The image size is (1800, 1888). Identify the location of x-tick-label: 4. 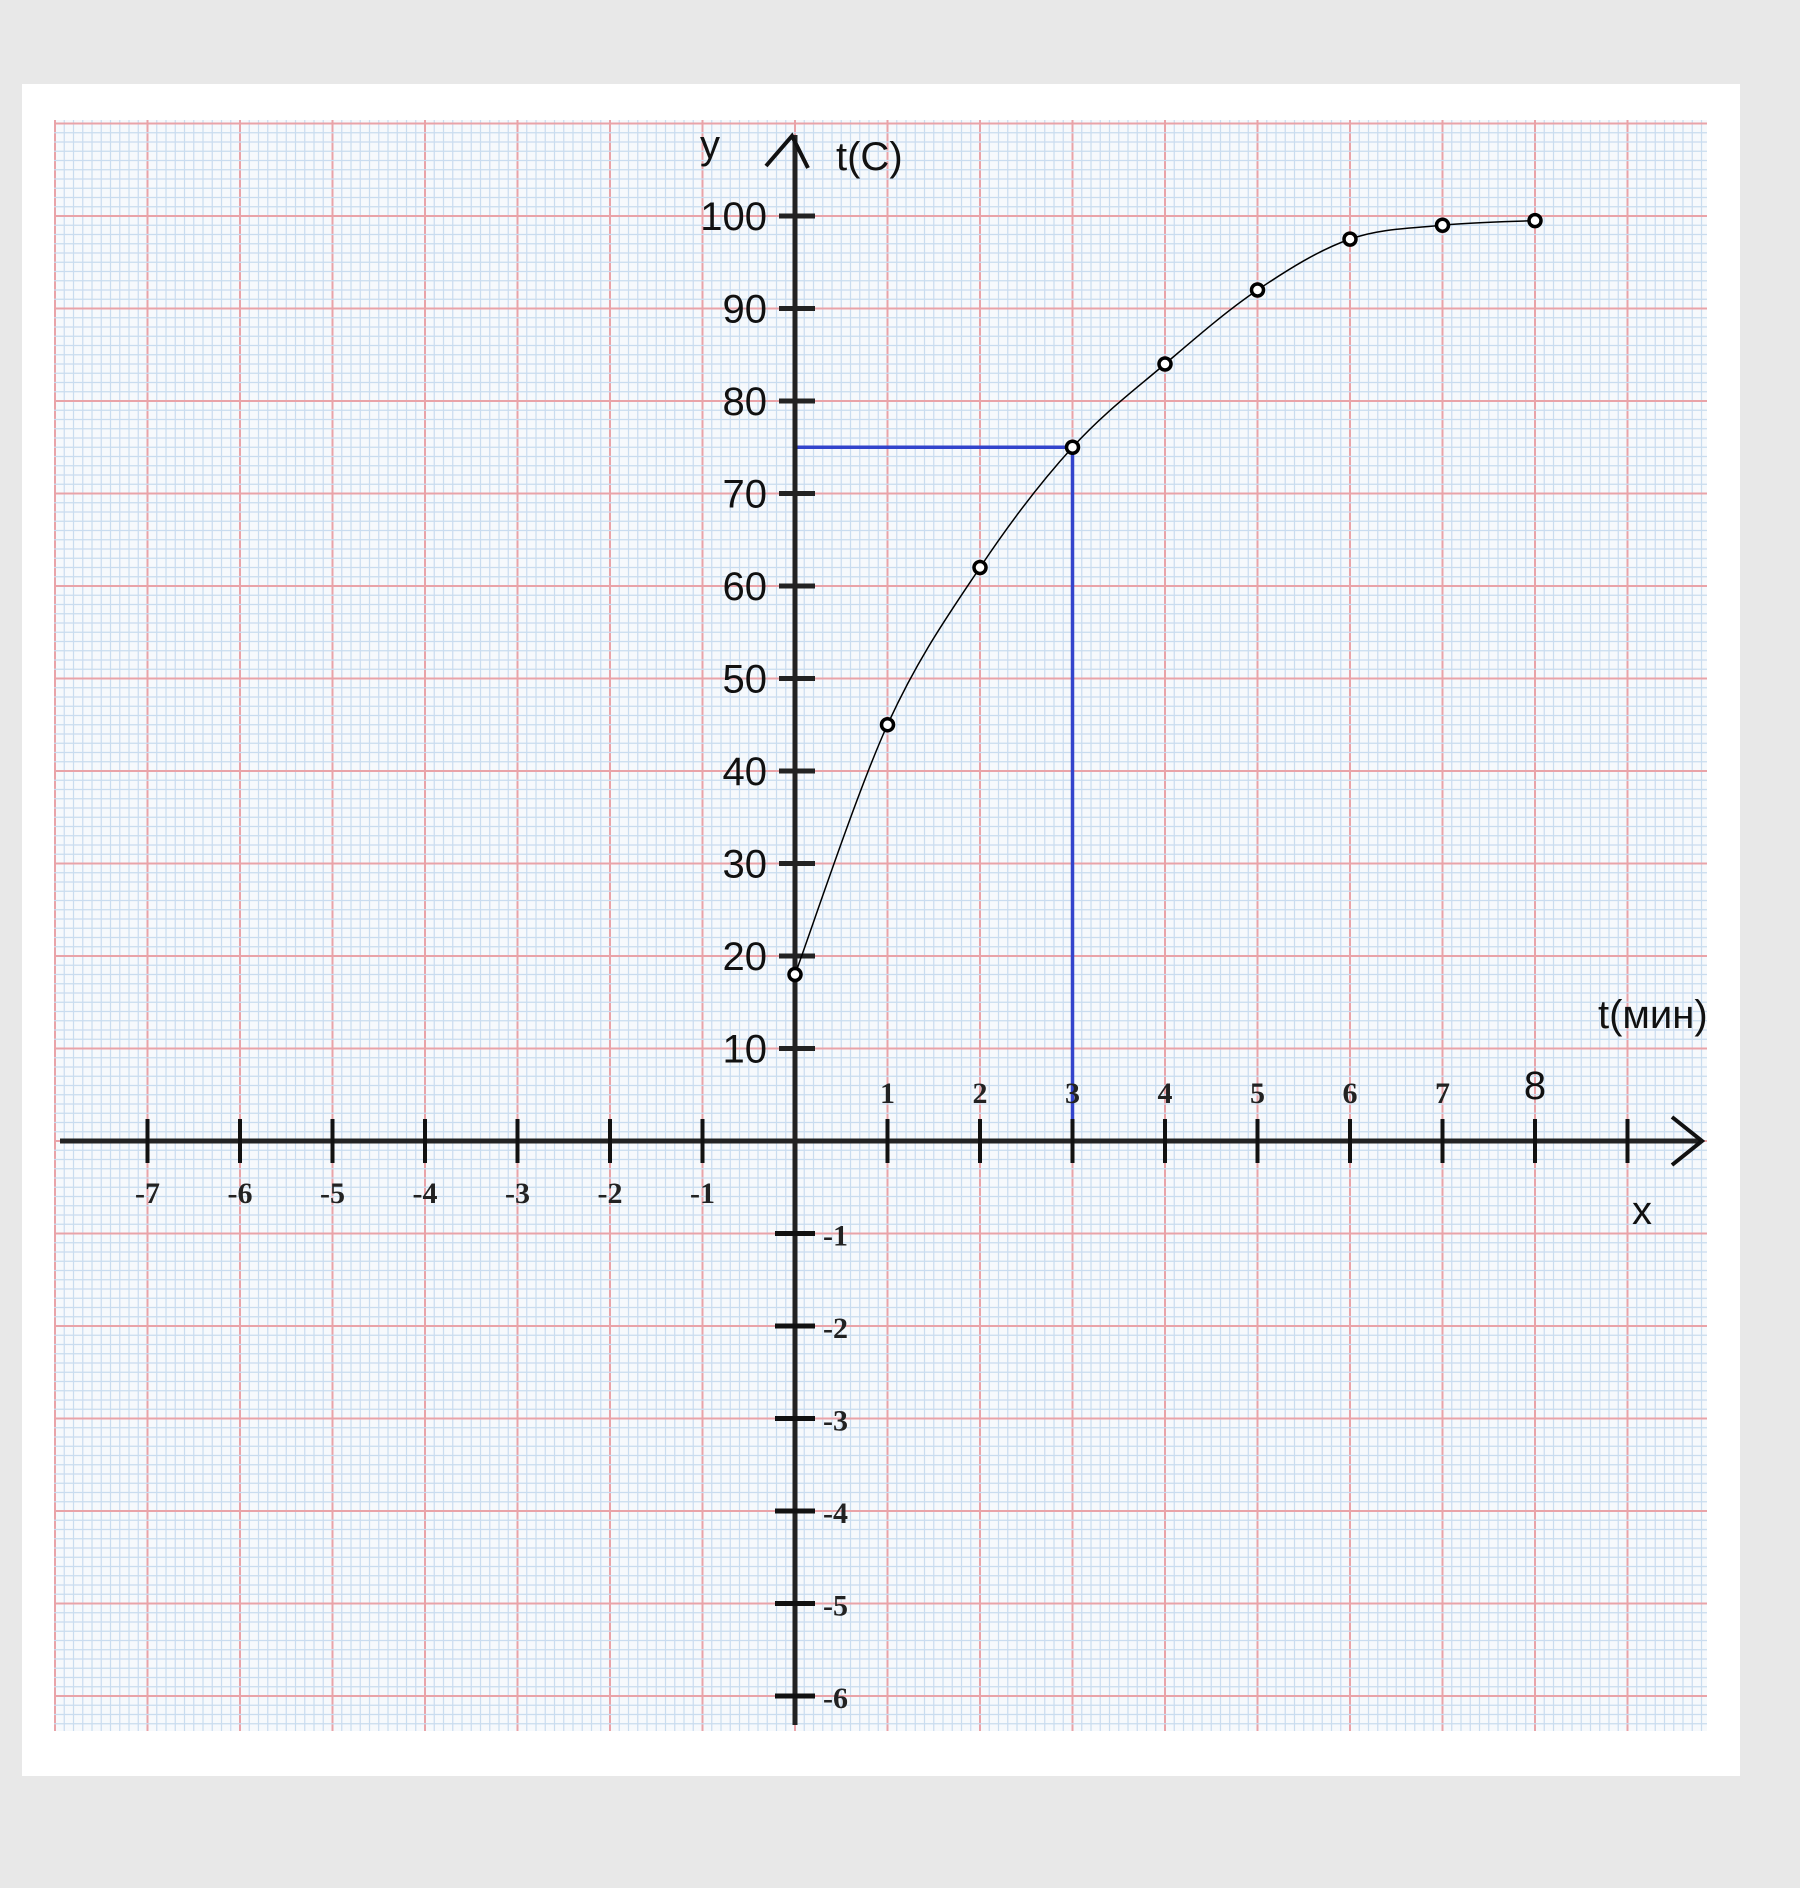
(1165, 1093).